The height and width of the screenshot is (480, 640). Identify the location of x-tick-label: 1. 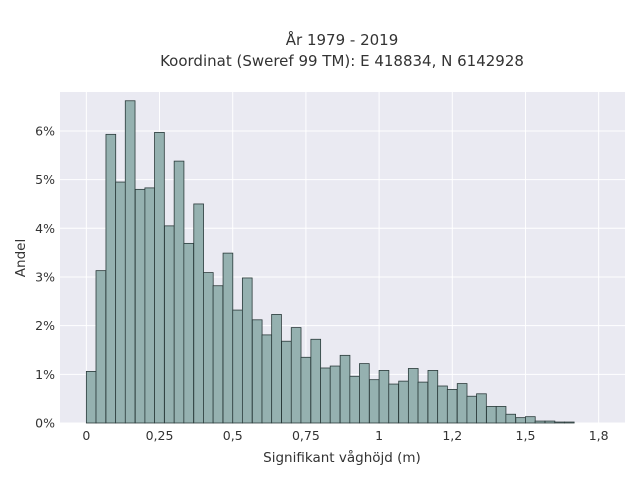
(379, 435).